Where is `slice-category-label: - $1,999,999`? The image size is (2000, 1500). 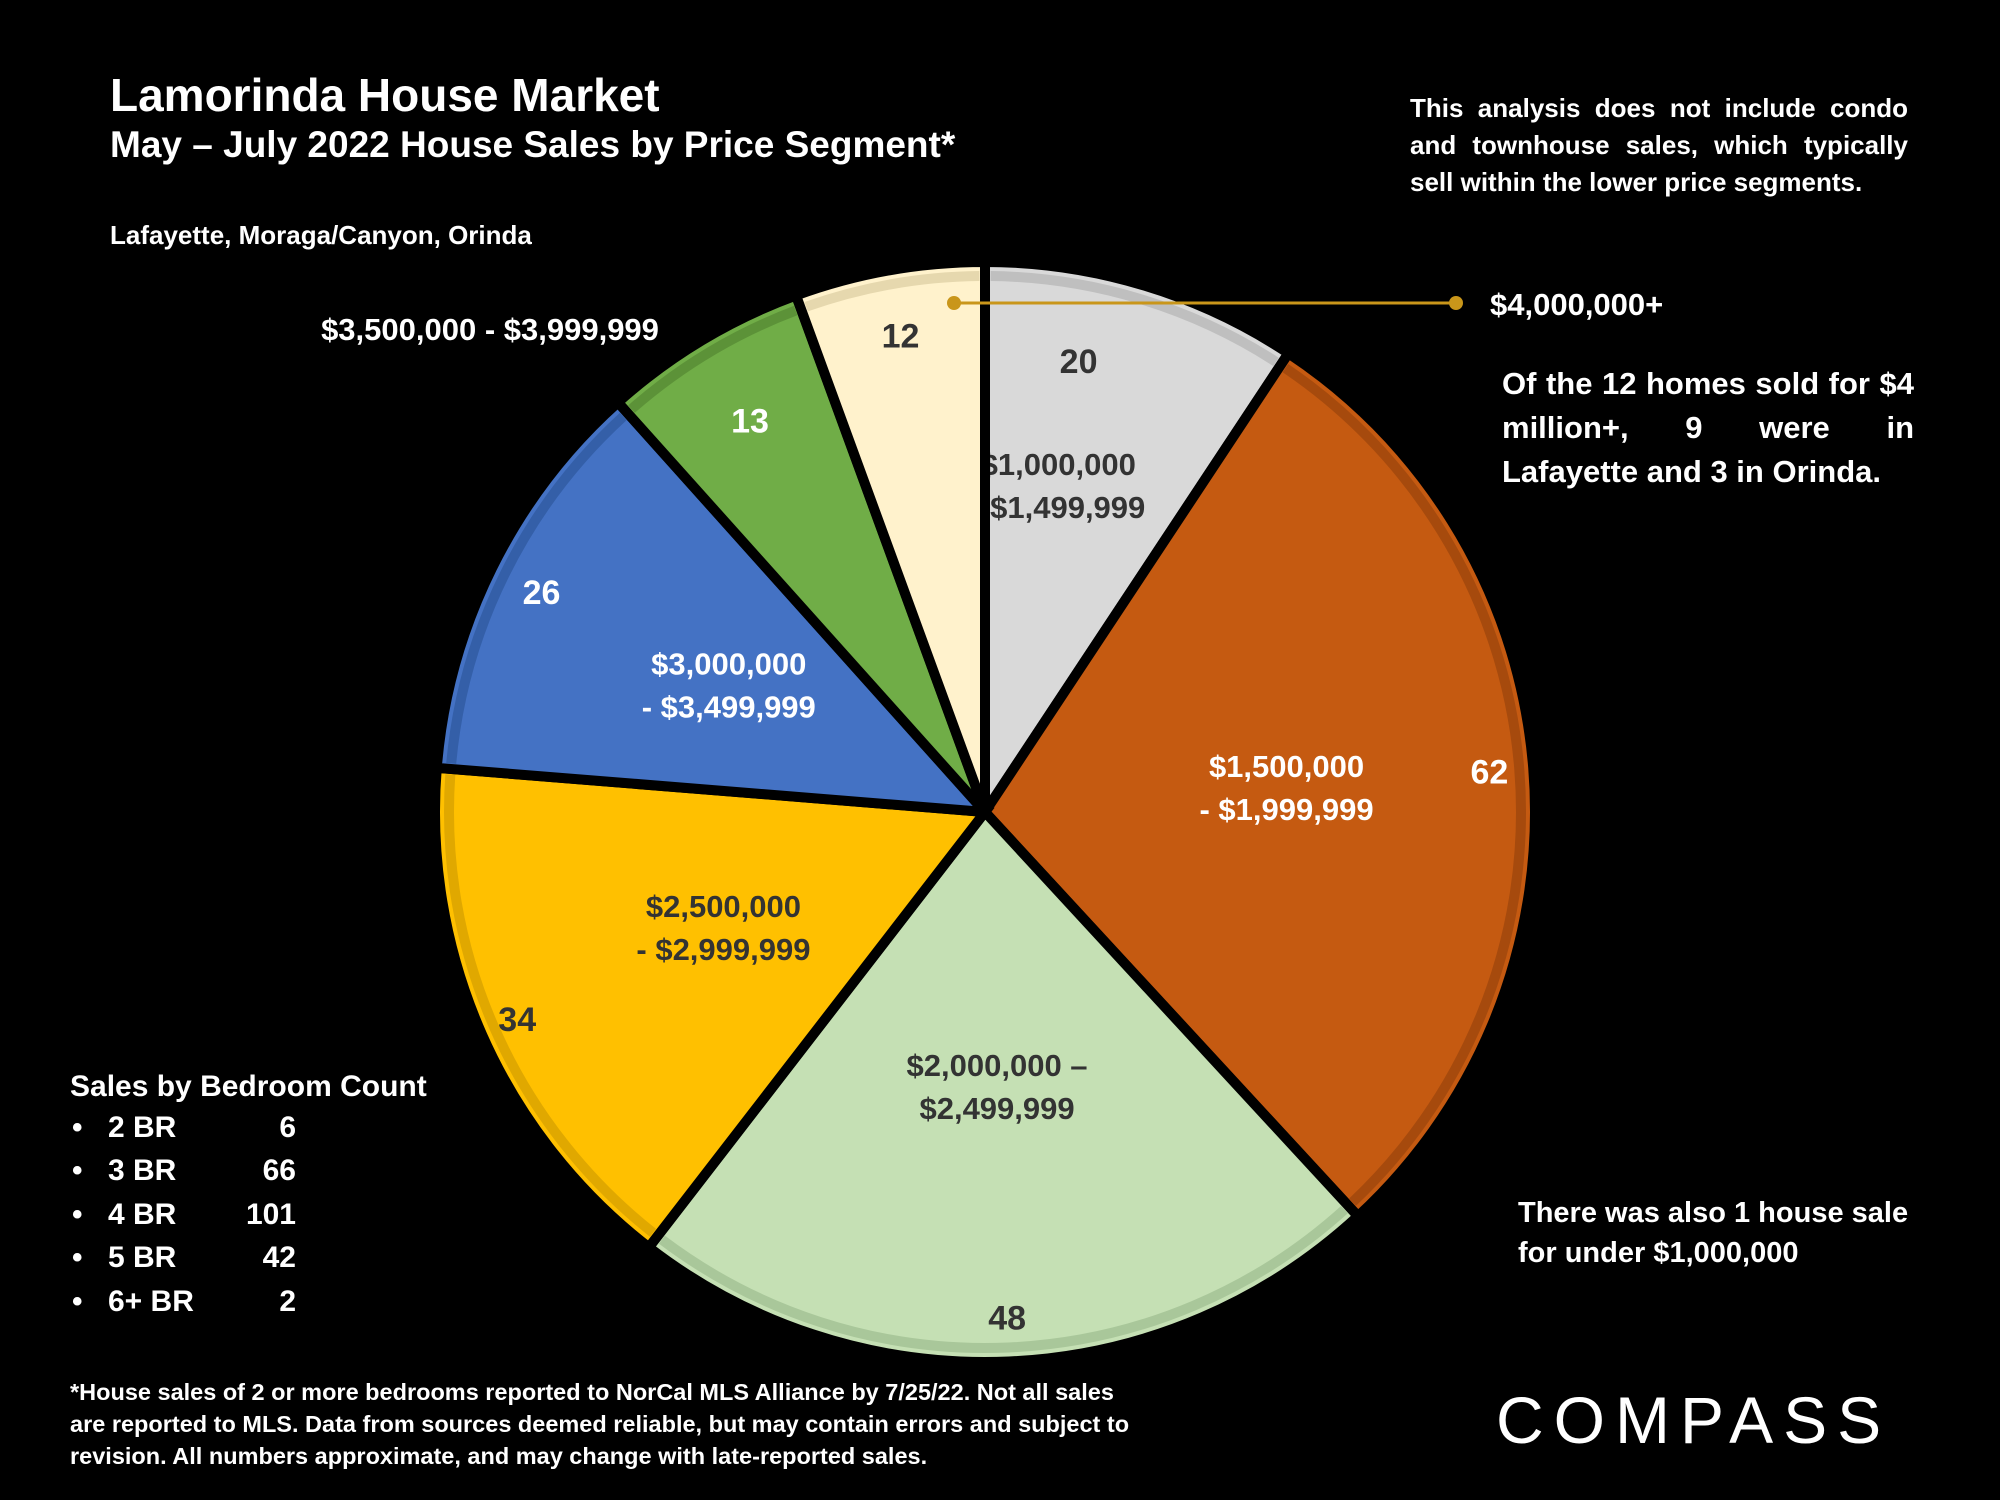 slice-category-label: - $1,999,999 is located at coordinates (1286, 809).